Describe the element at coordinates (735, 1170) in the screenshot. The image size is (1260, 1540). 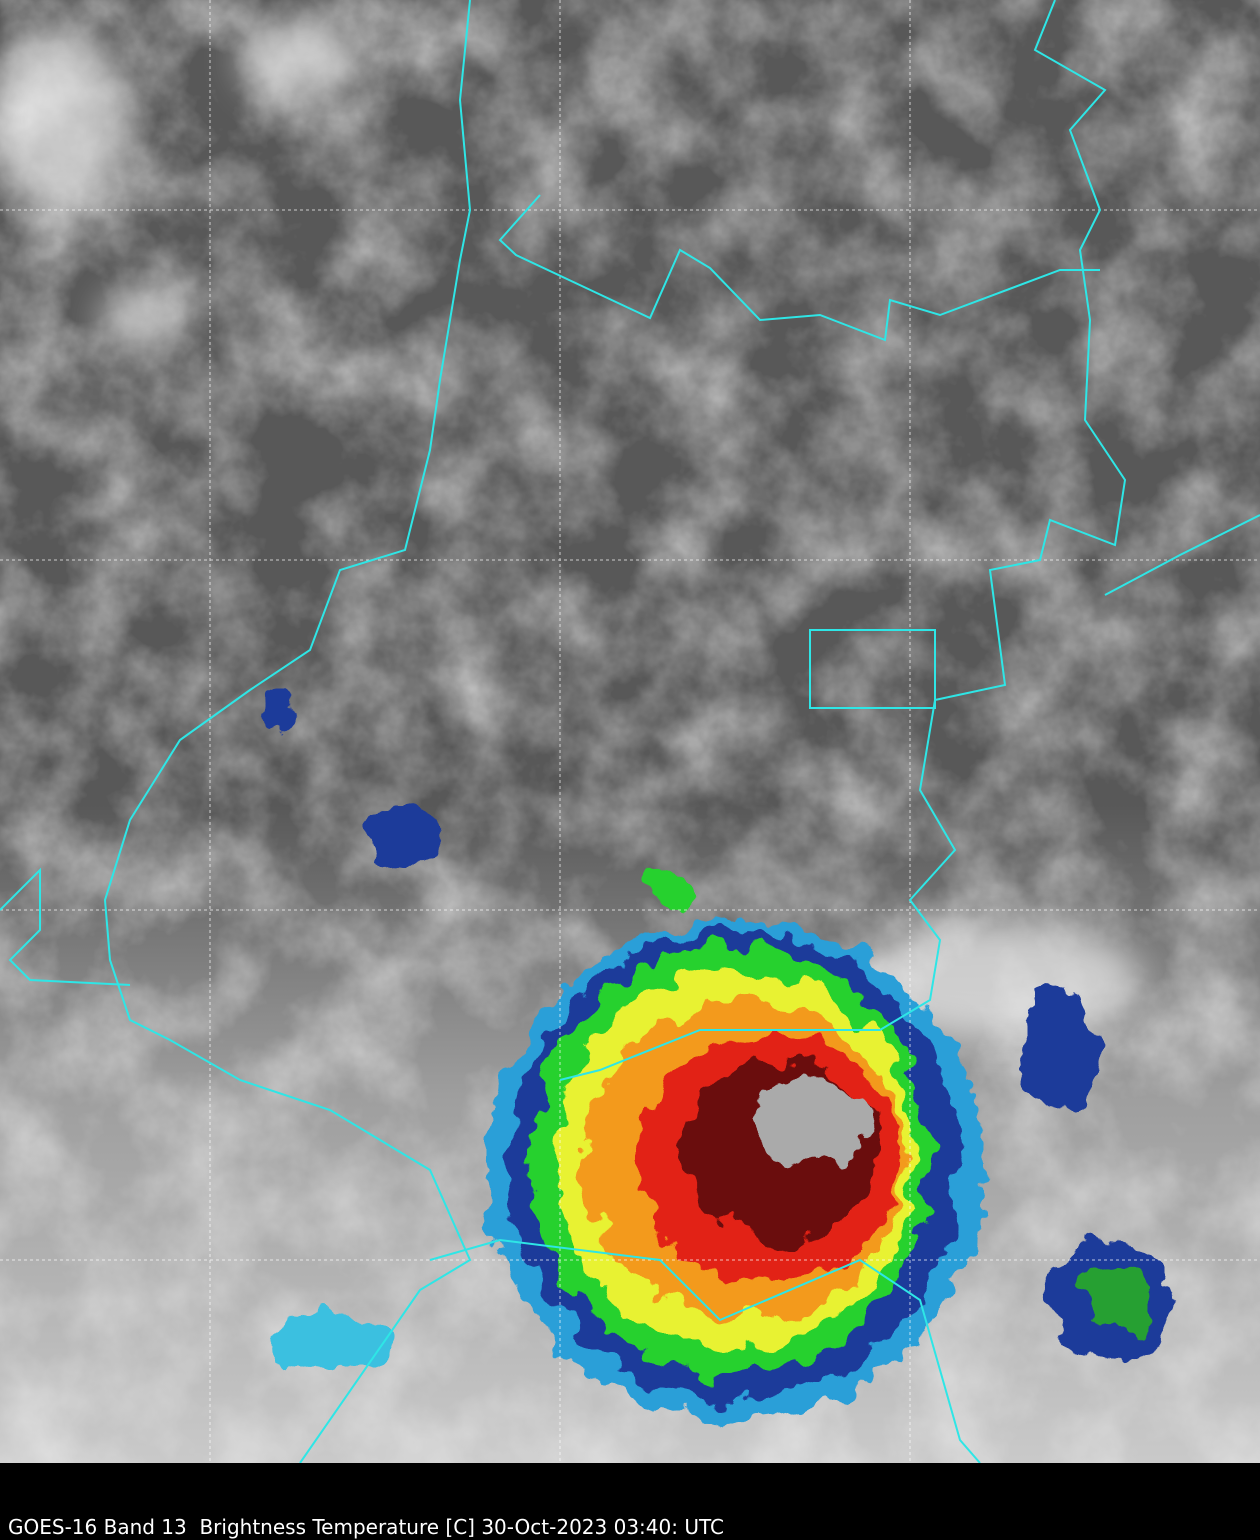
I see `storm` at that location.